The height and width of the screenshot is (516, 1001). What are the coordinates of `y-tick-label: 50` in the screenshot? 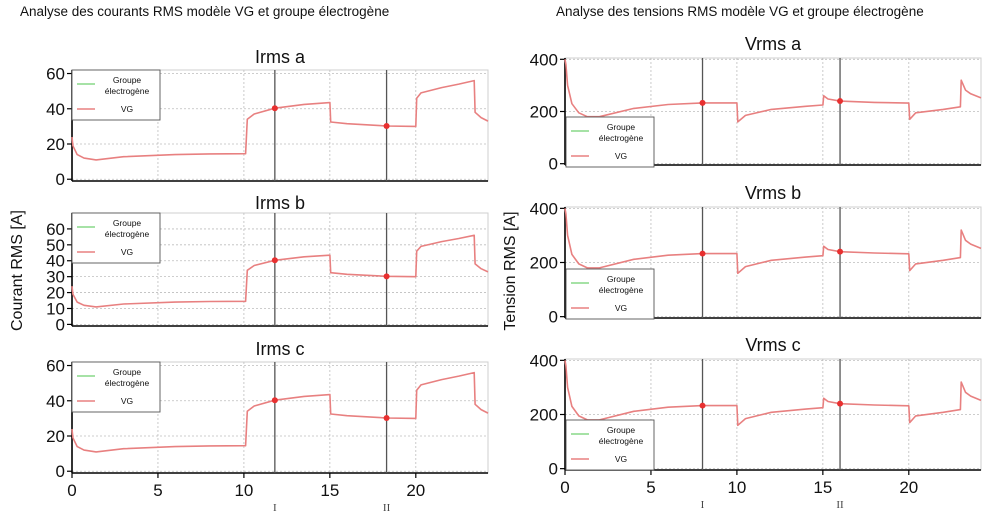 It's located at (55, 245).